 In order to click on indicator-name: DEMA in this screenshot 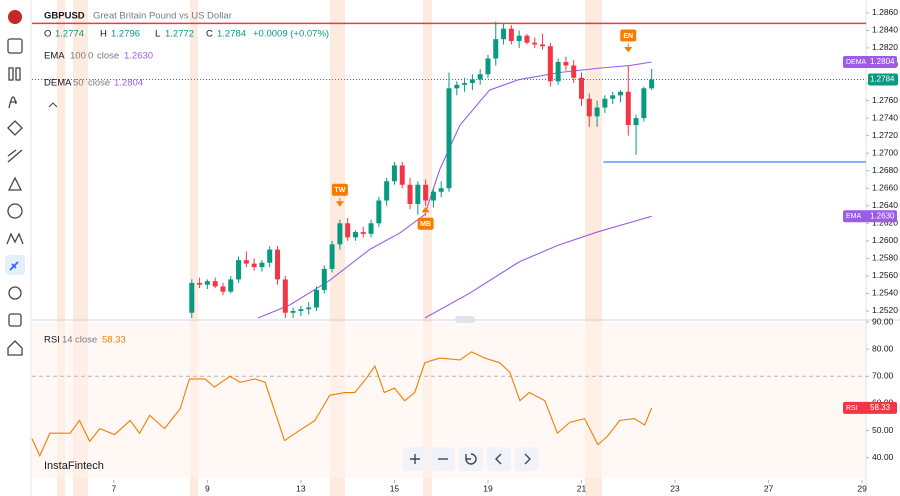, I will do `click(58, 83)`.